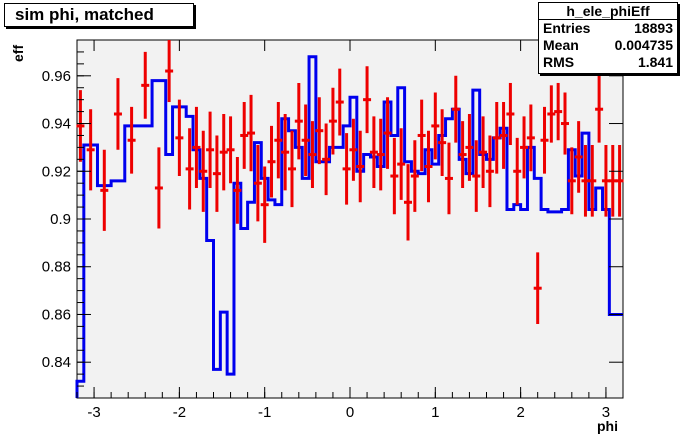  Describe the element at coordinates (56, 124) in the screenshot. I see `y-tick-label: 0.94` at that location.